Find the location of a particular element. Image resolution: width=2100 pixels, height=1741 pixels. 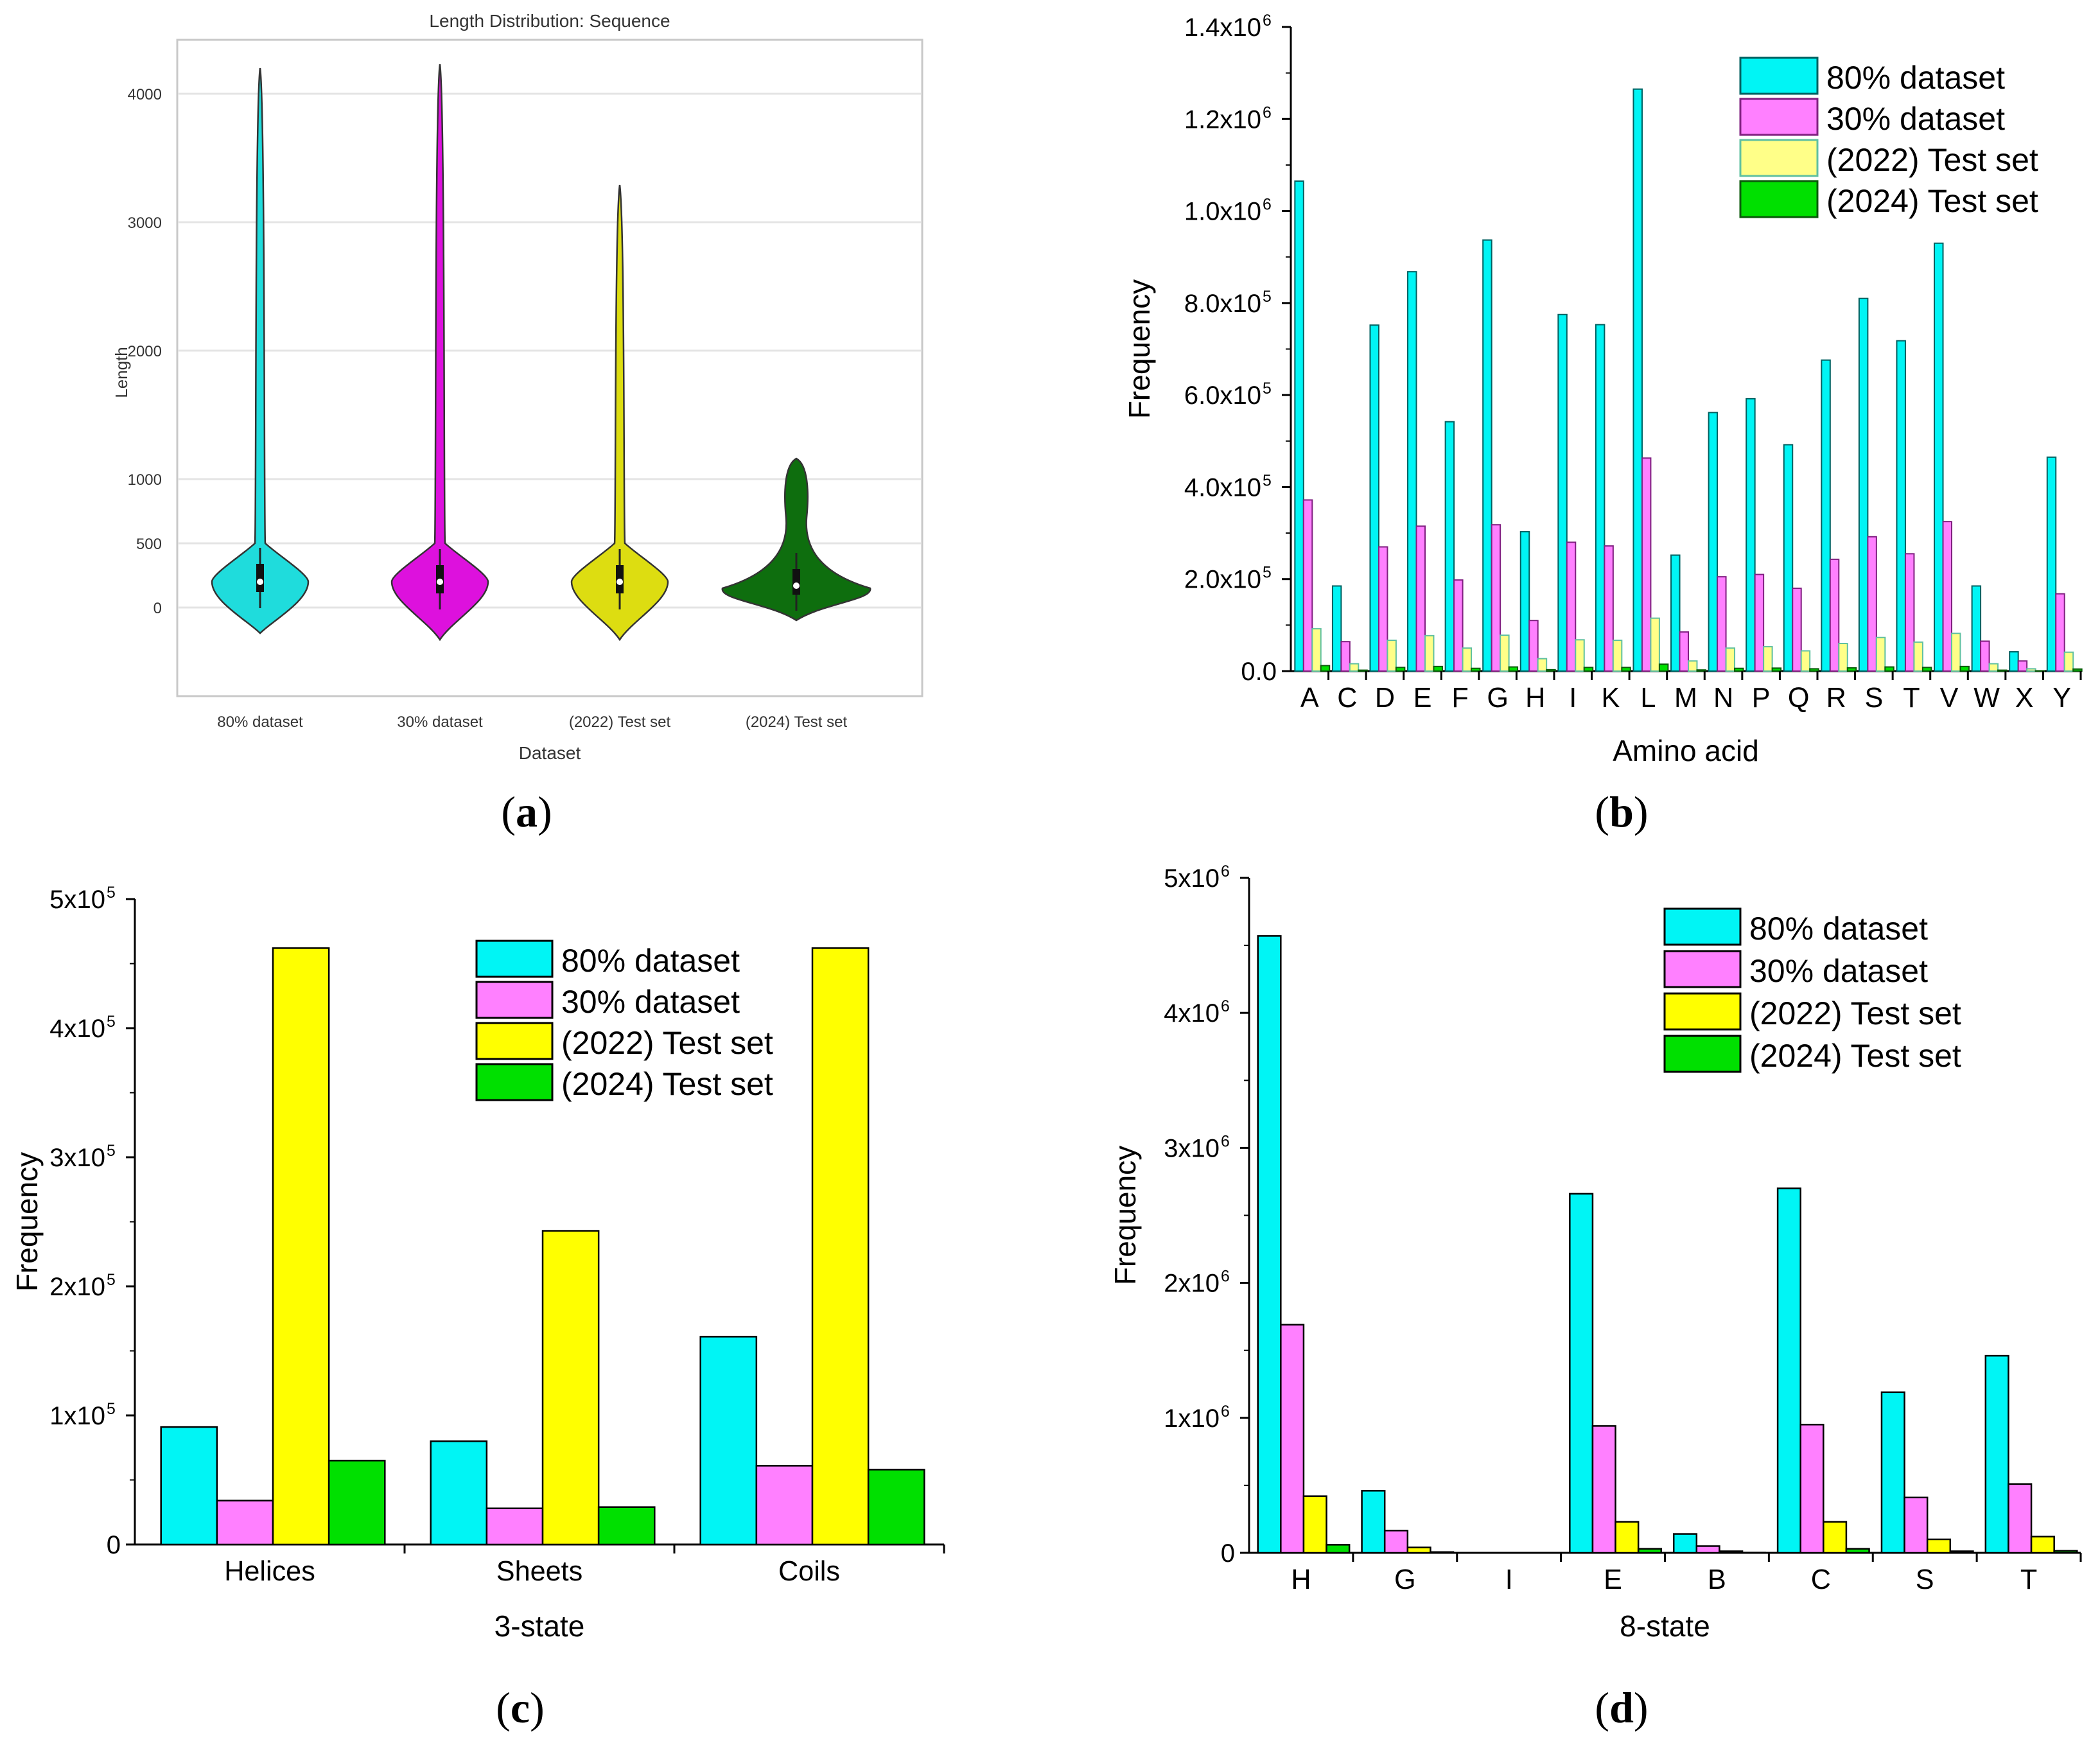

y-tick-label: 2000 is located at coordinates (145, 351).